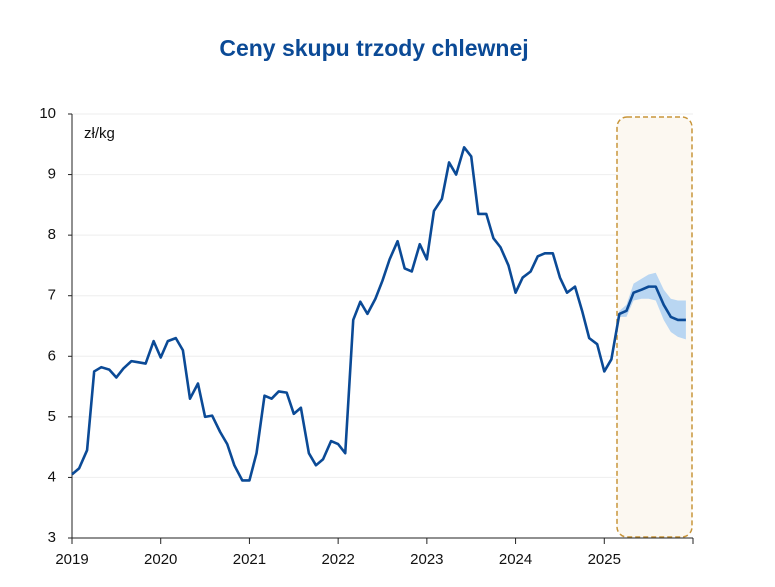  I want to click on chart-title: Ceny skupu trzody chlewnej, so click(373, 48).